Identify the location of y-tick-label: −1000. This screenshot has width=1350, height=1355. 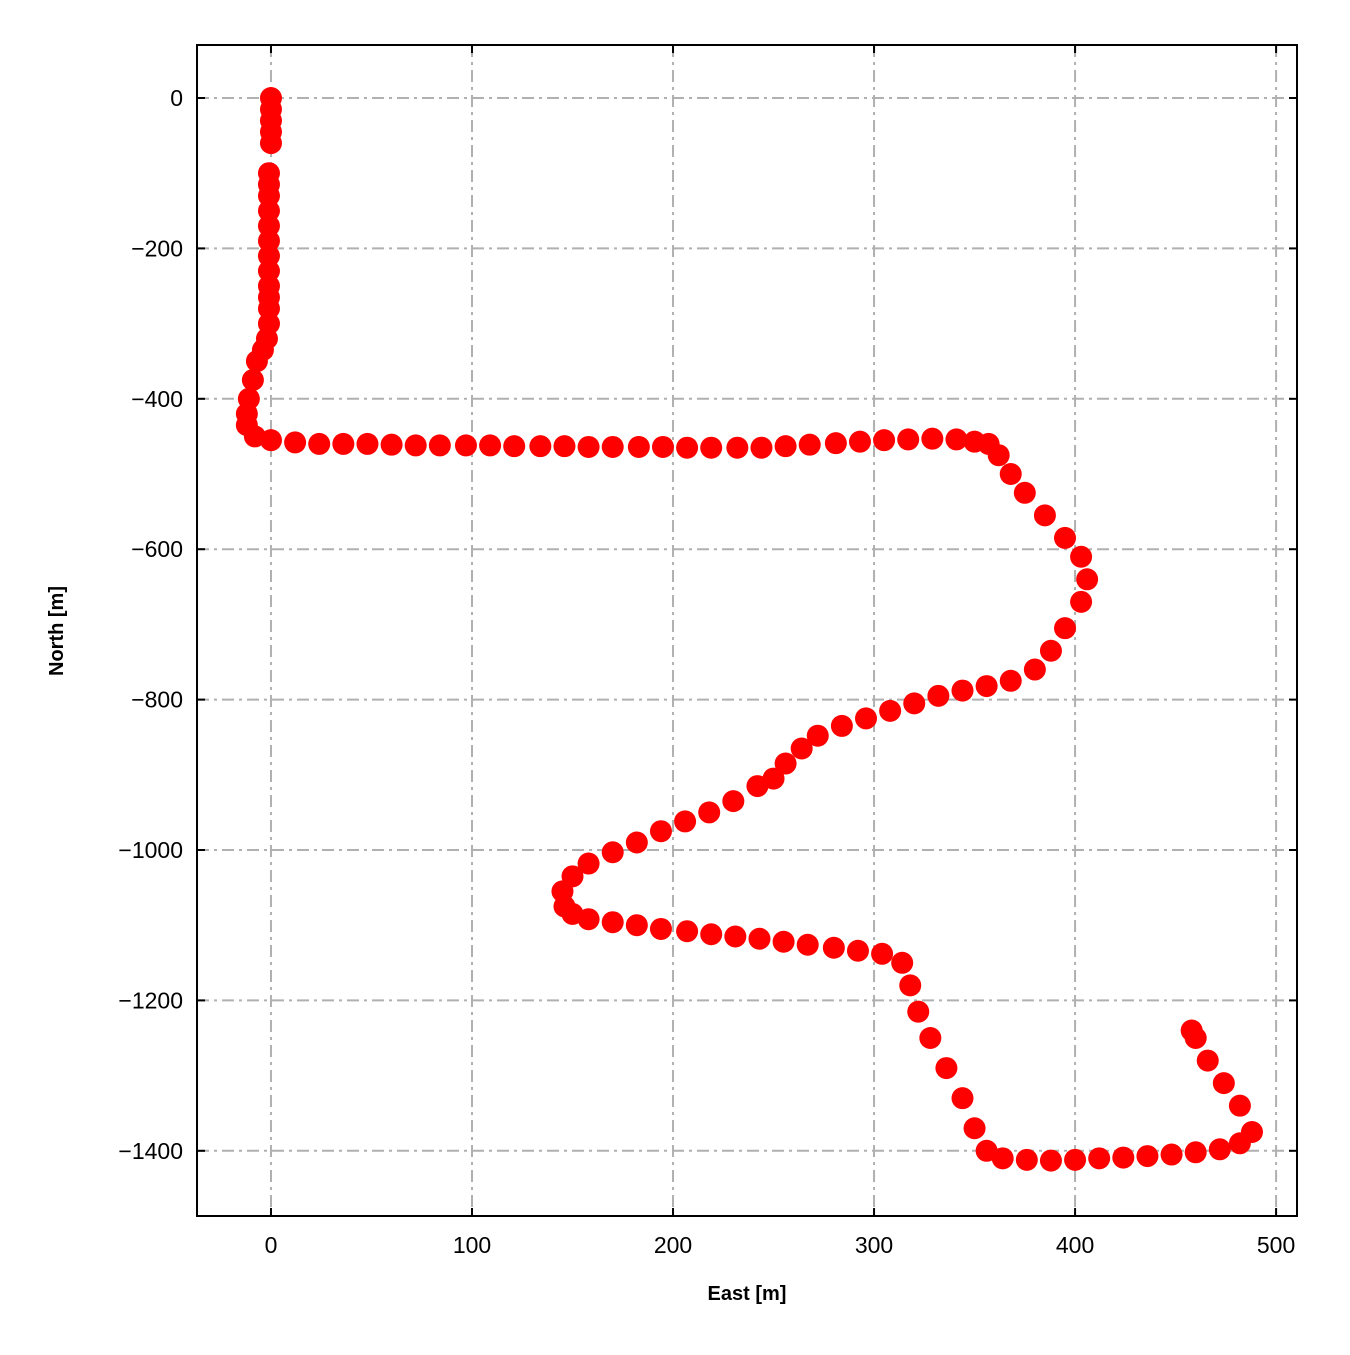
(150, 850).